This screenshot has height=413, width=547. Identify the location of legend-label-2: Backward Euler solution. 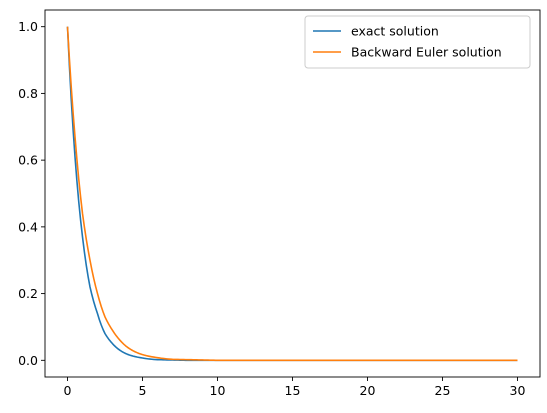
(426, 52).